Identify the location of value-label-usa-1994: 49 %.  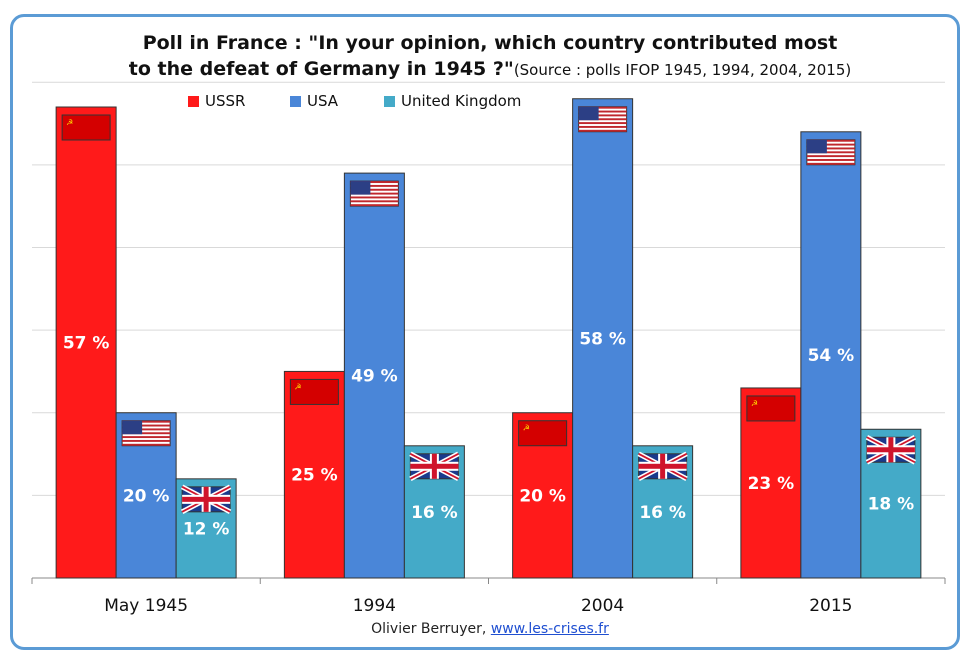
(374, 377).